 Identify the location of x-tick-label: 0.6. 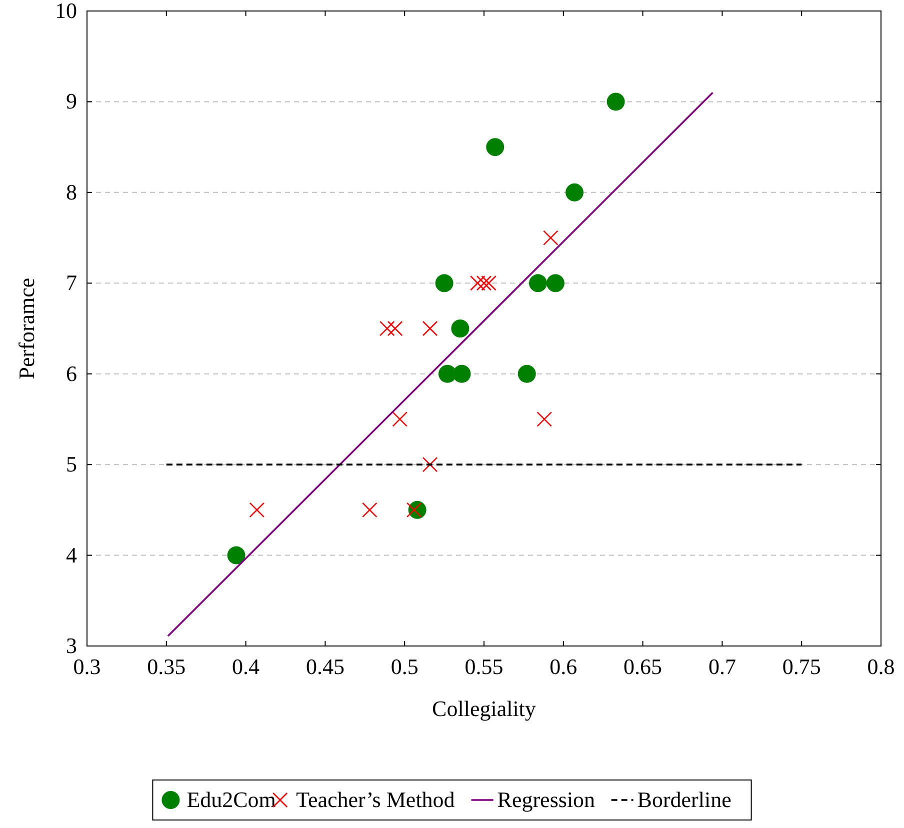
(564, 666).